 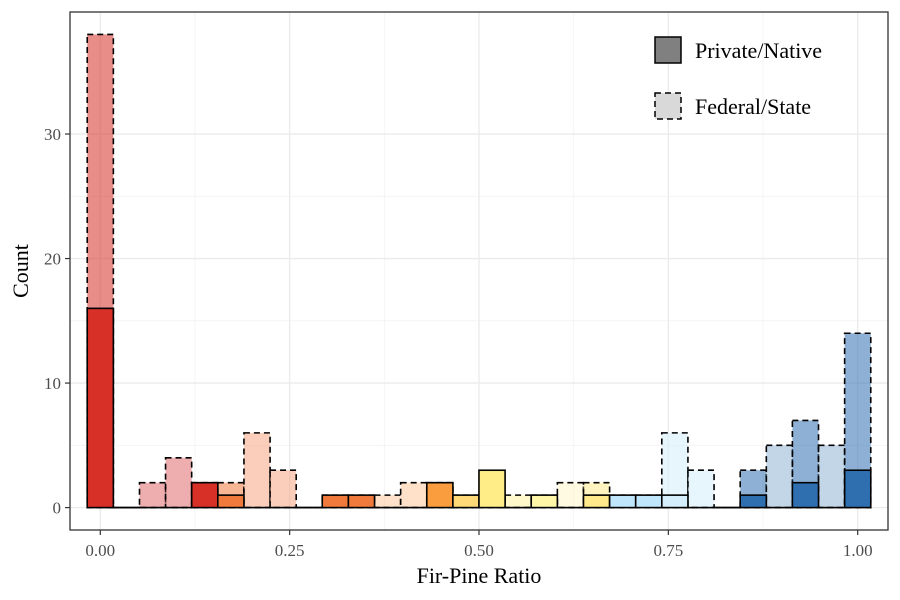 I want to click on y-tick-label: 10, so click(x=52, y=383).